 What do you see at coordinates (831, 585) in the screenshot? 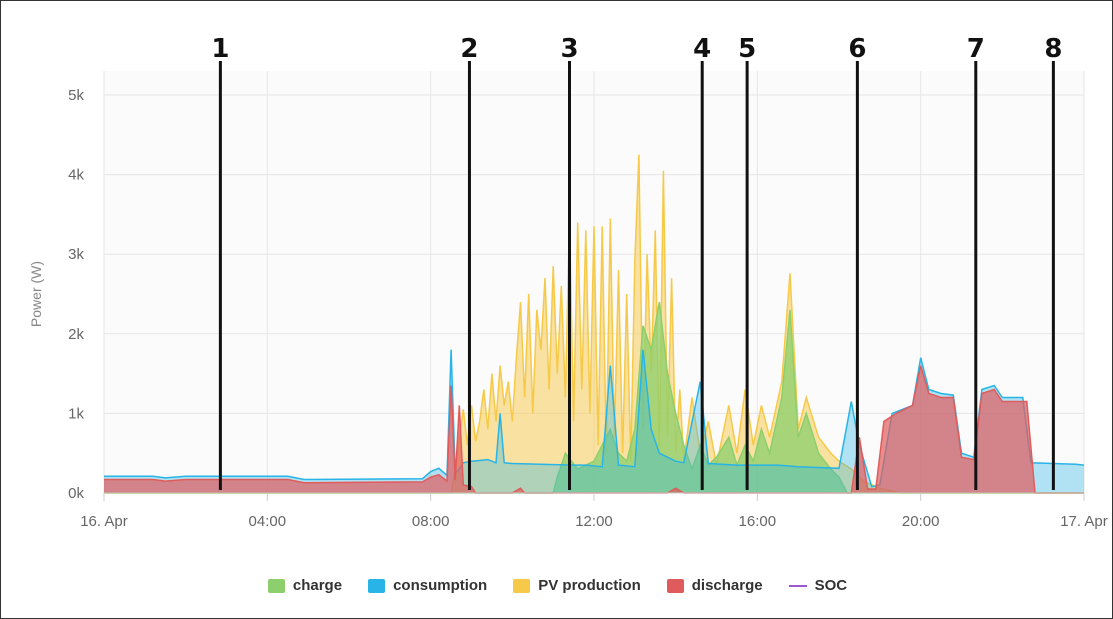
I see `legend-label: SOC` at bounding box center [831, 585].